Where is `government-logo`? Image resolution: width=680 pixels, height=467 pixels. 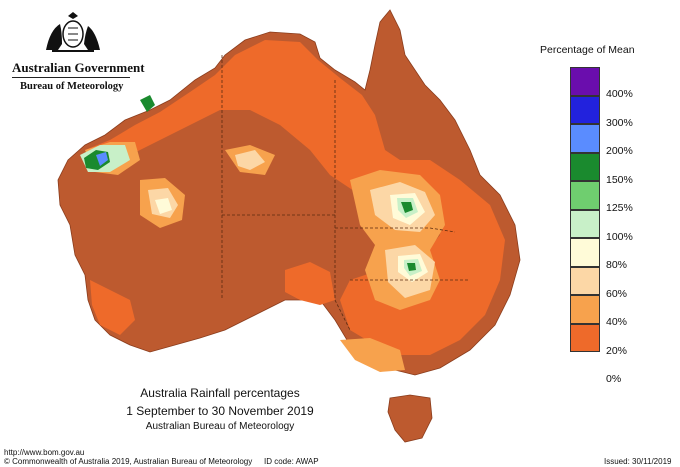 government-logo is located at coordinates (73, 34).